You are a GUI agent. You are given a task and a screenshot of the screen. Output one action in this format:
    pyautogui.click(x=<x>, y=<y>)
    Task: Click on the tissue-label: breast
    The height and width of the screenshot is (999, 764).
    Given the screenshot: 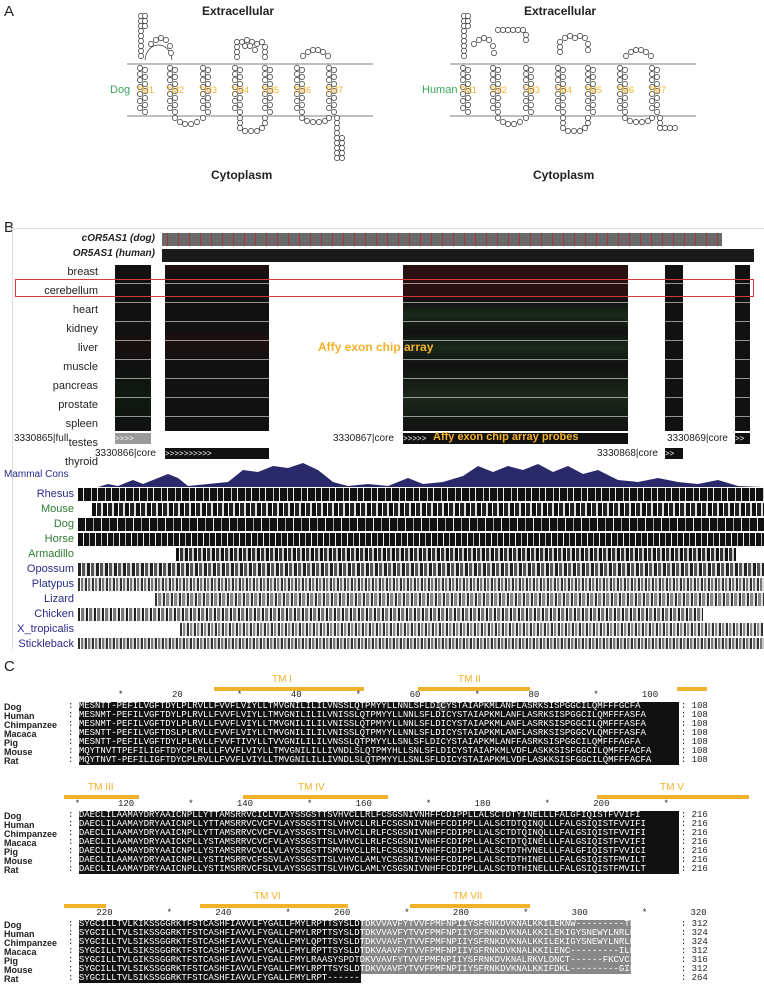 What is the action you would take?
    pyautogui.click(x=82, y=272)
    